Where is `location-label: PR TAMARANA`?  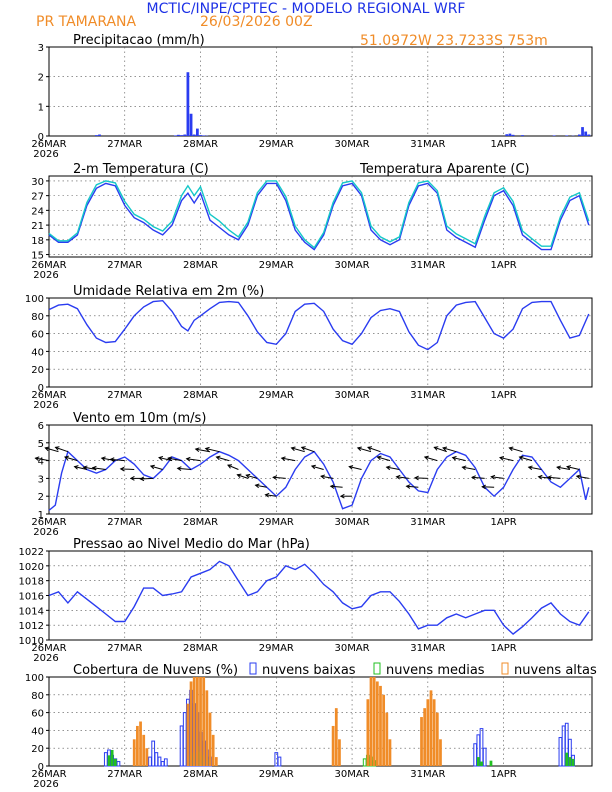 location-label: PR TAMARANA is located at coordinates (86, 22).